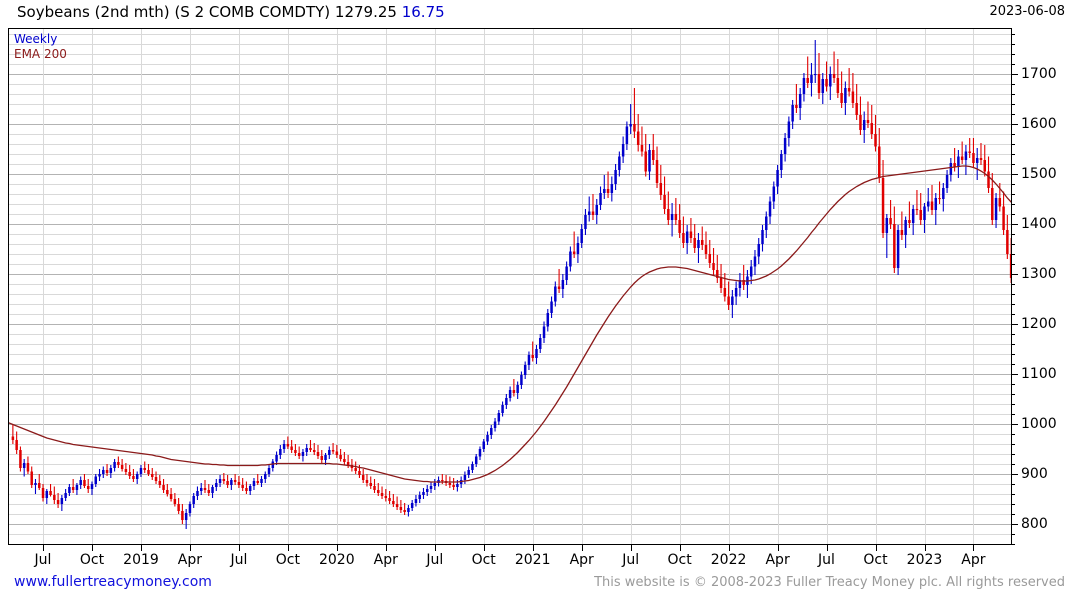 This screenshot has width=1075, height=600. I want to click on site-url: www.fullertreacymoney.com, so click(113, 582).